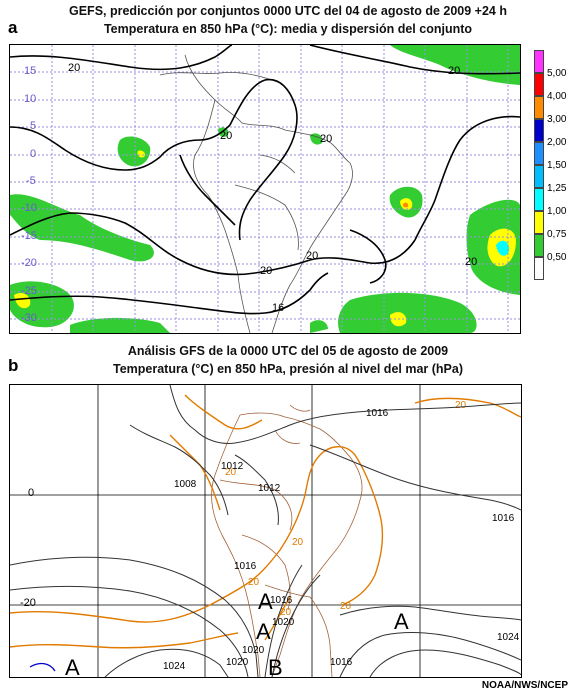 This screenshot has width=576, height=695. What do you see at coordinates (31, 493) in the screenshot?
I see `lat-label-b: 0` at bounding box center [31, 493].